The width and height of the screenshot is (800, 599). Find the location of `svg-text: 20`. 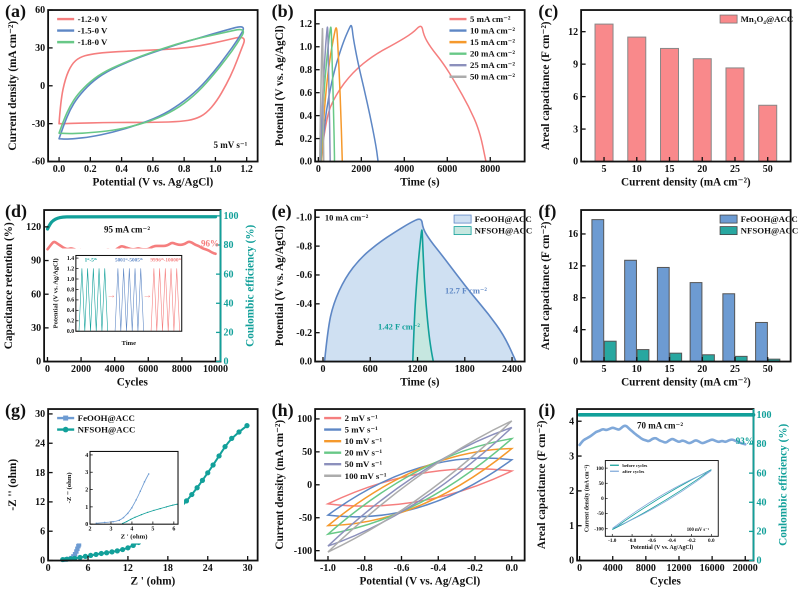

svg-text: 20 is located at coordinates (229, 332).